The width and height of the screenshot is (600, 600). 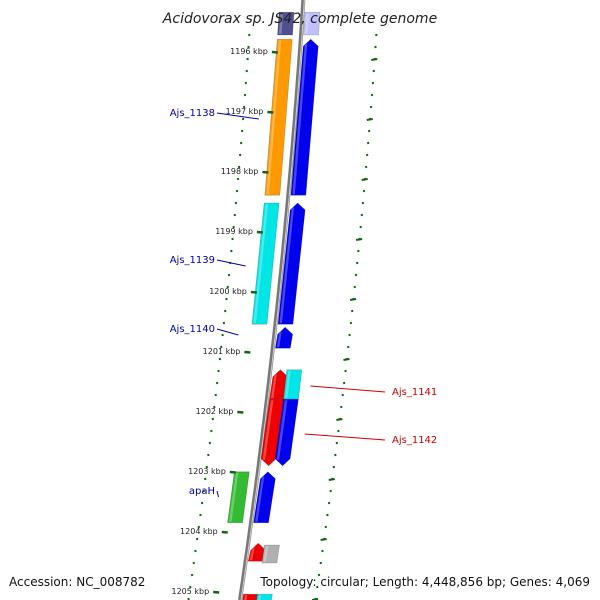 What do you see at coordinates (228, 291) in the screenshot?
I see `ruler-tick-label: 1200 kbp` at bounding box center [228, 291].